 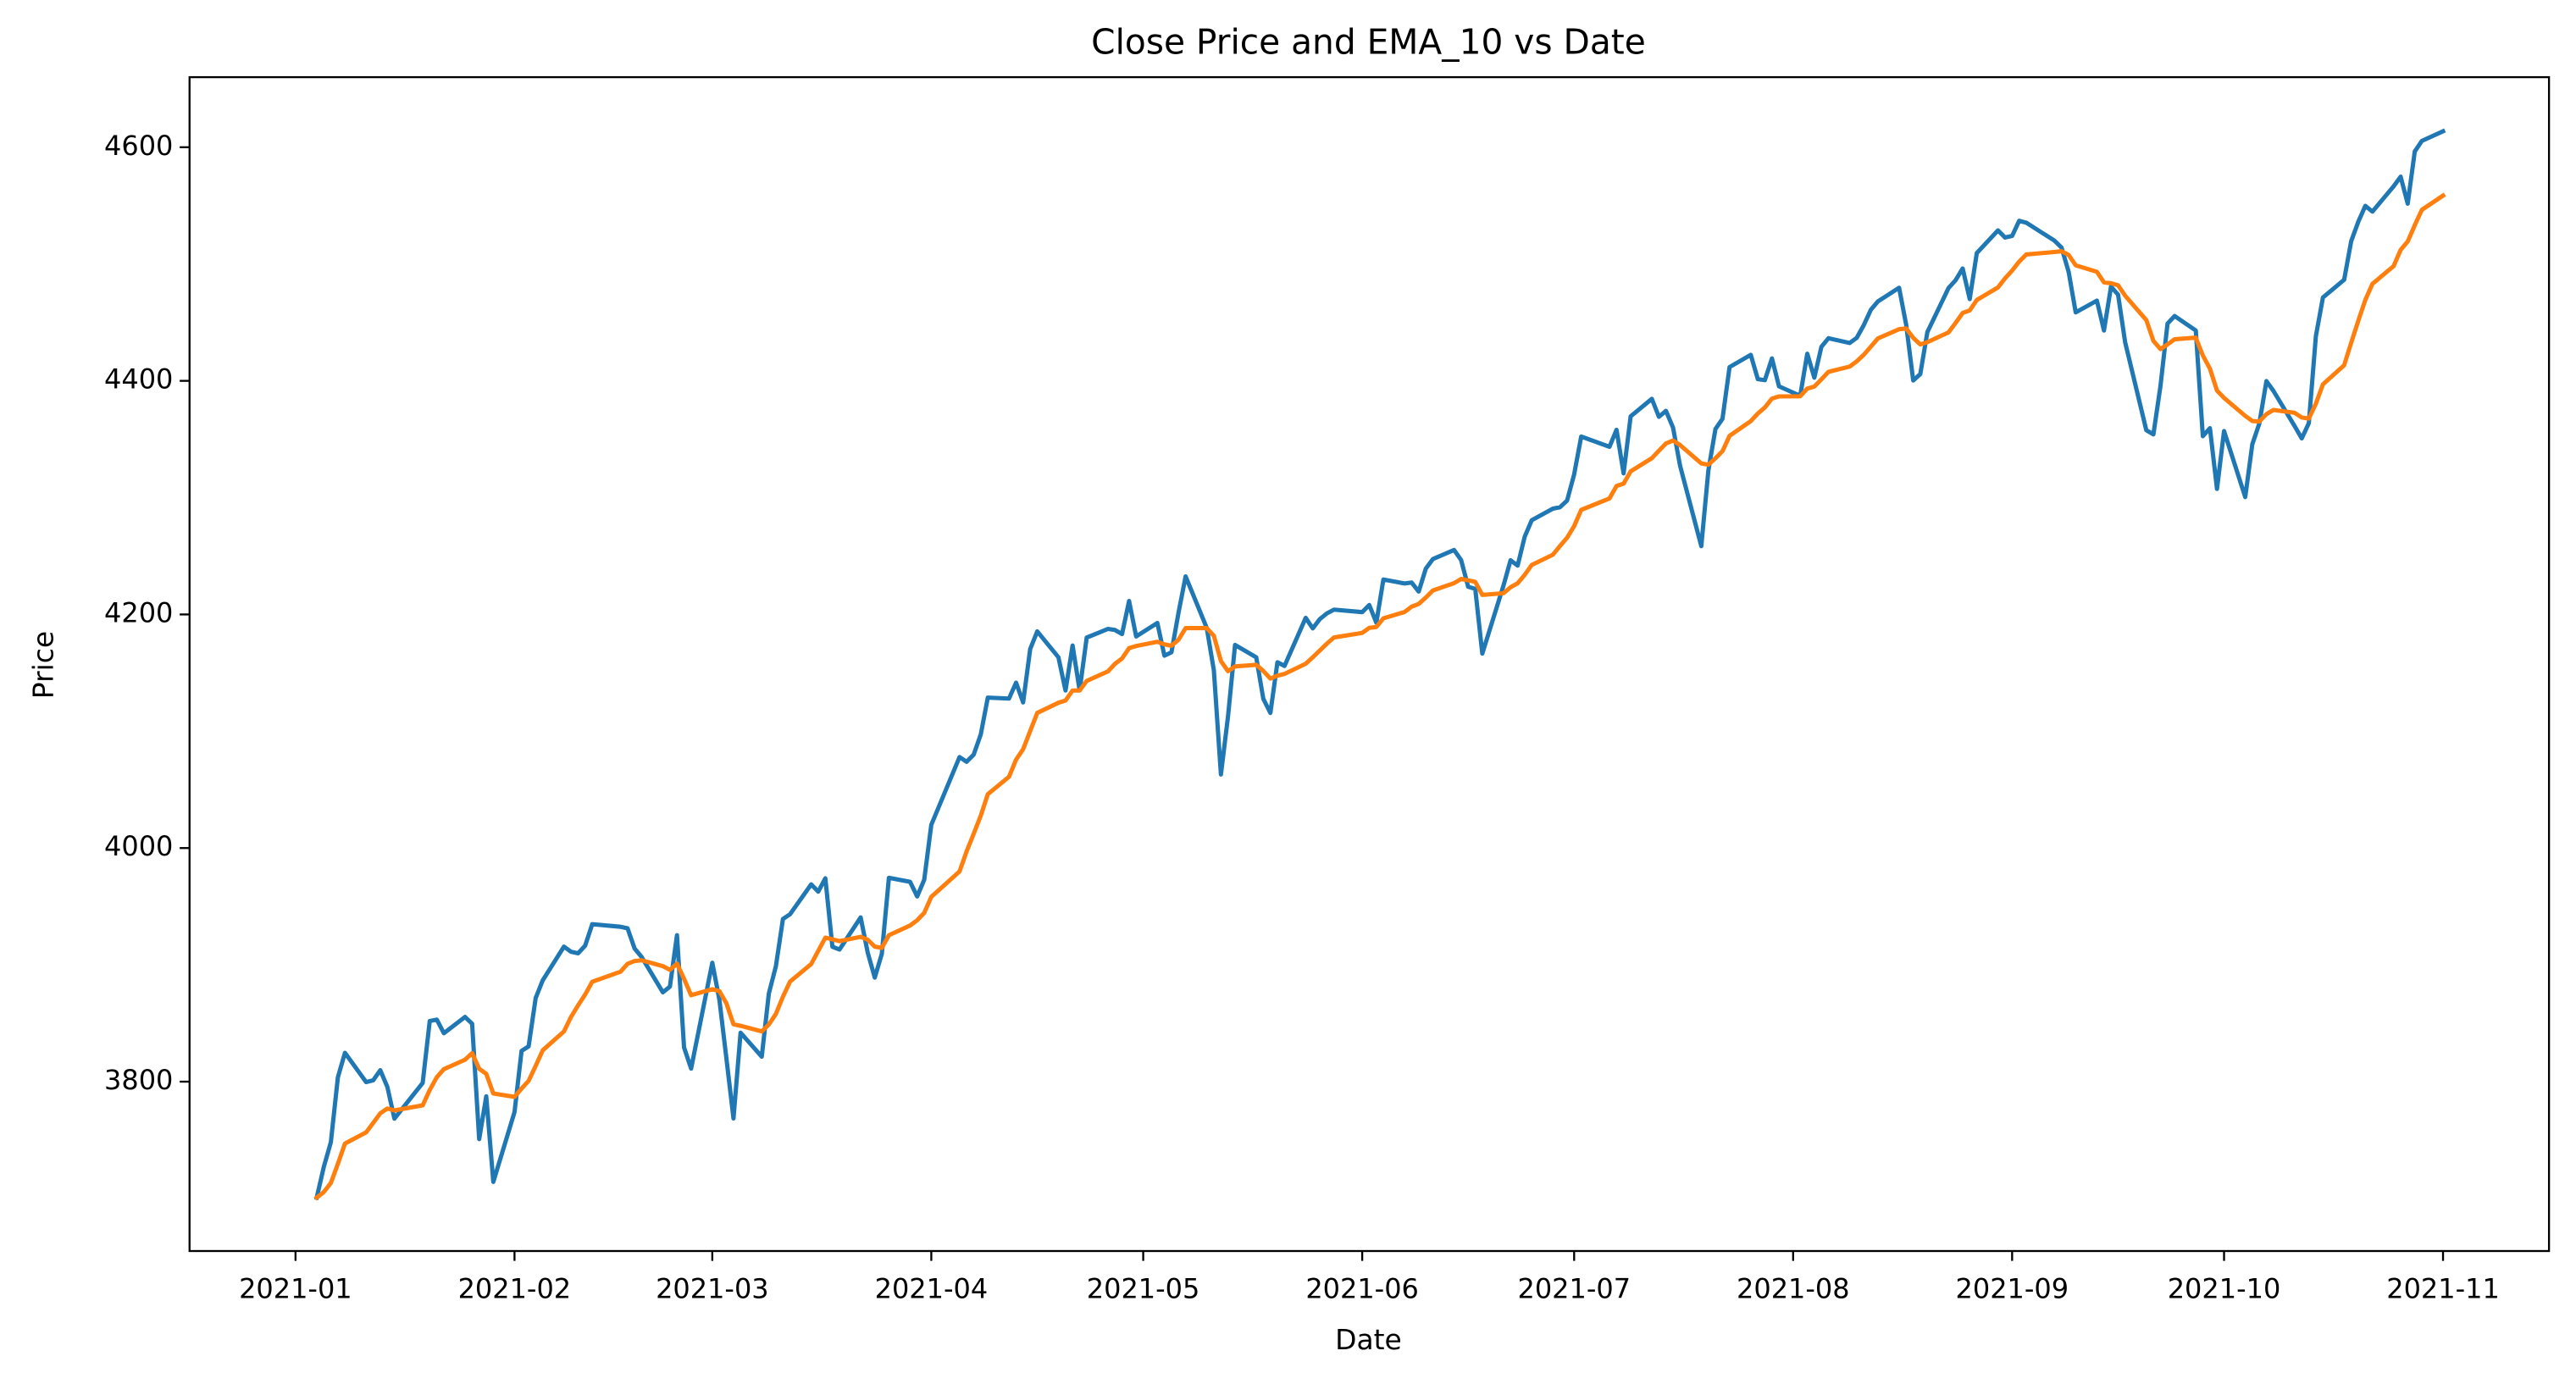 I want to click on x-tick-label: 2021-03, so click(x=712, y=1289).